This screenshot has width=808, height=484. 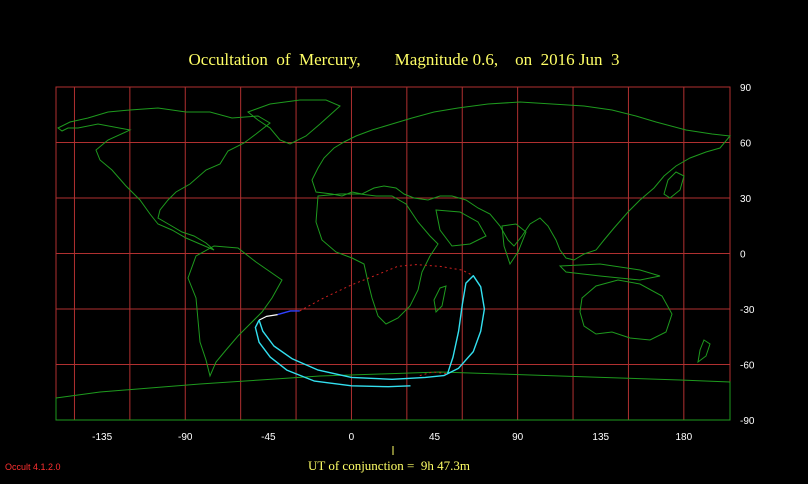 I want to click on longitude-tick-label: 135, so click(x=600, y=437).